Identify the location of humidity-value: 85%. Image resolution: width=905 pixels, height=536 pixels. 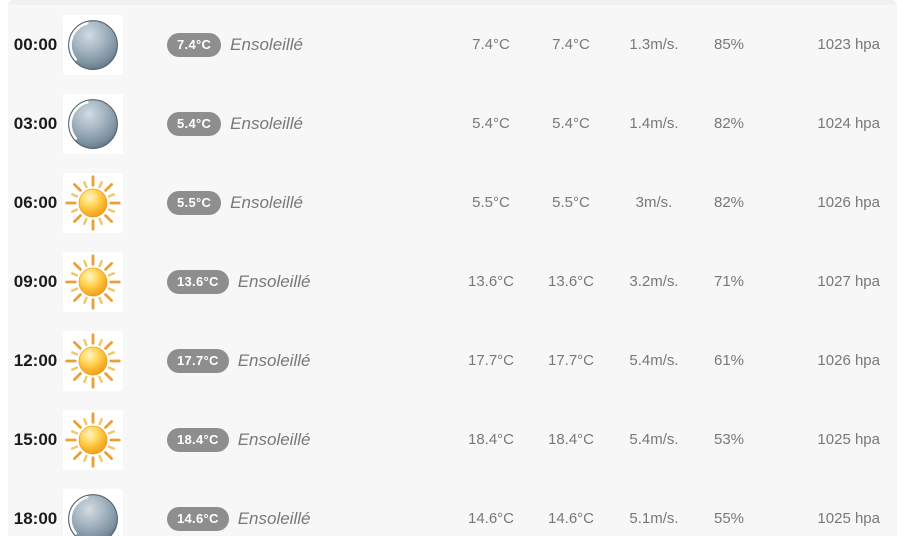
(729, 44).